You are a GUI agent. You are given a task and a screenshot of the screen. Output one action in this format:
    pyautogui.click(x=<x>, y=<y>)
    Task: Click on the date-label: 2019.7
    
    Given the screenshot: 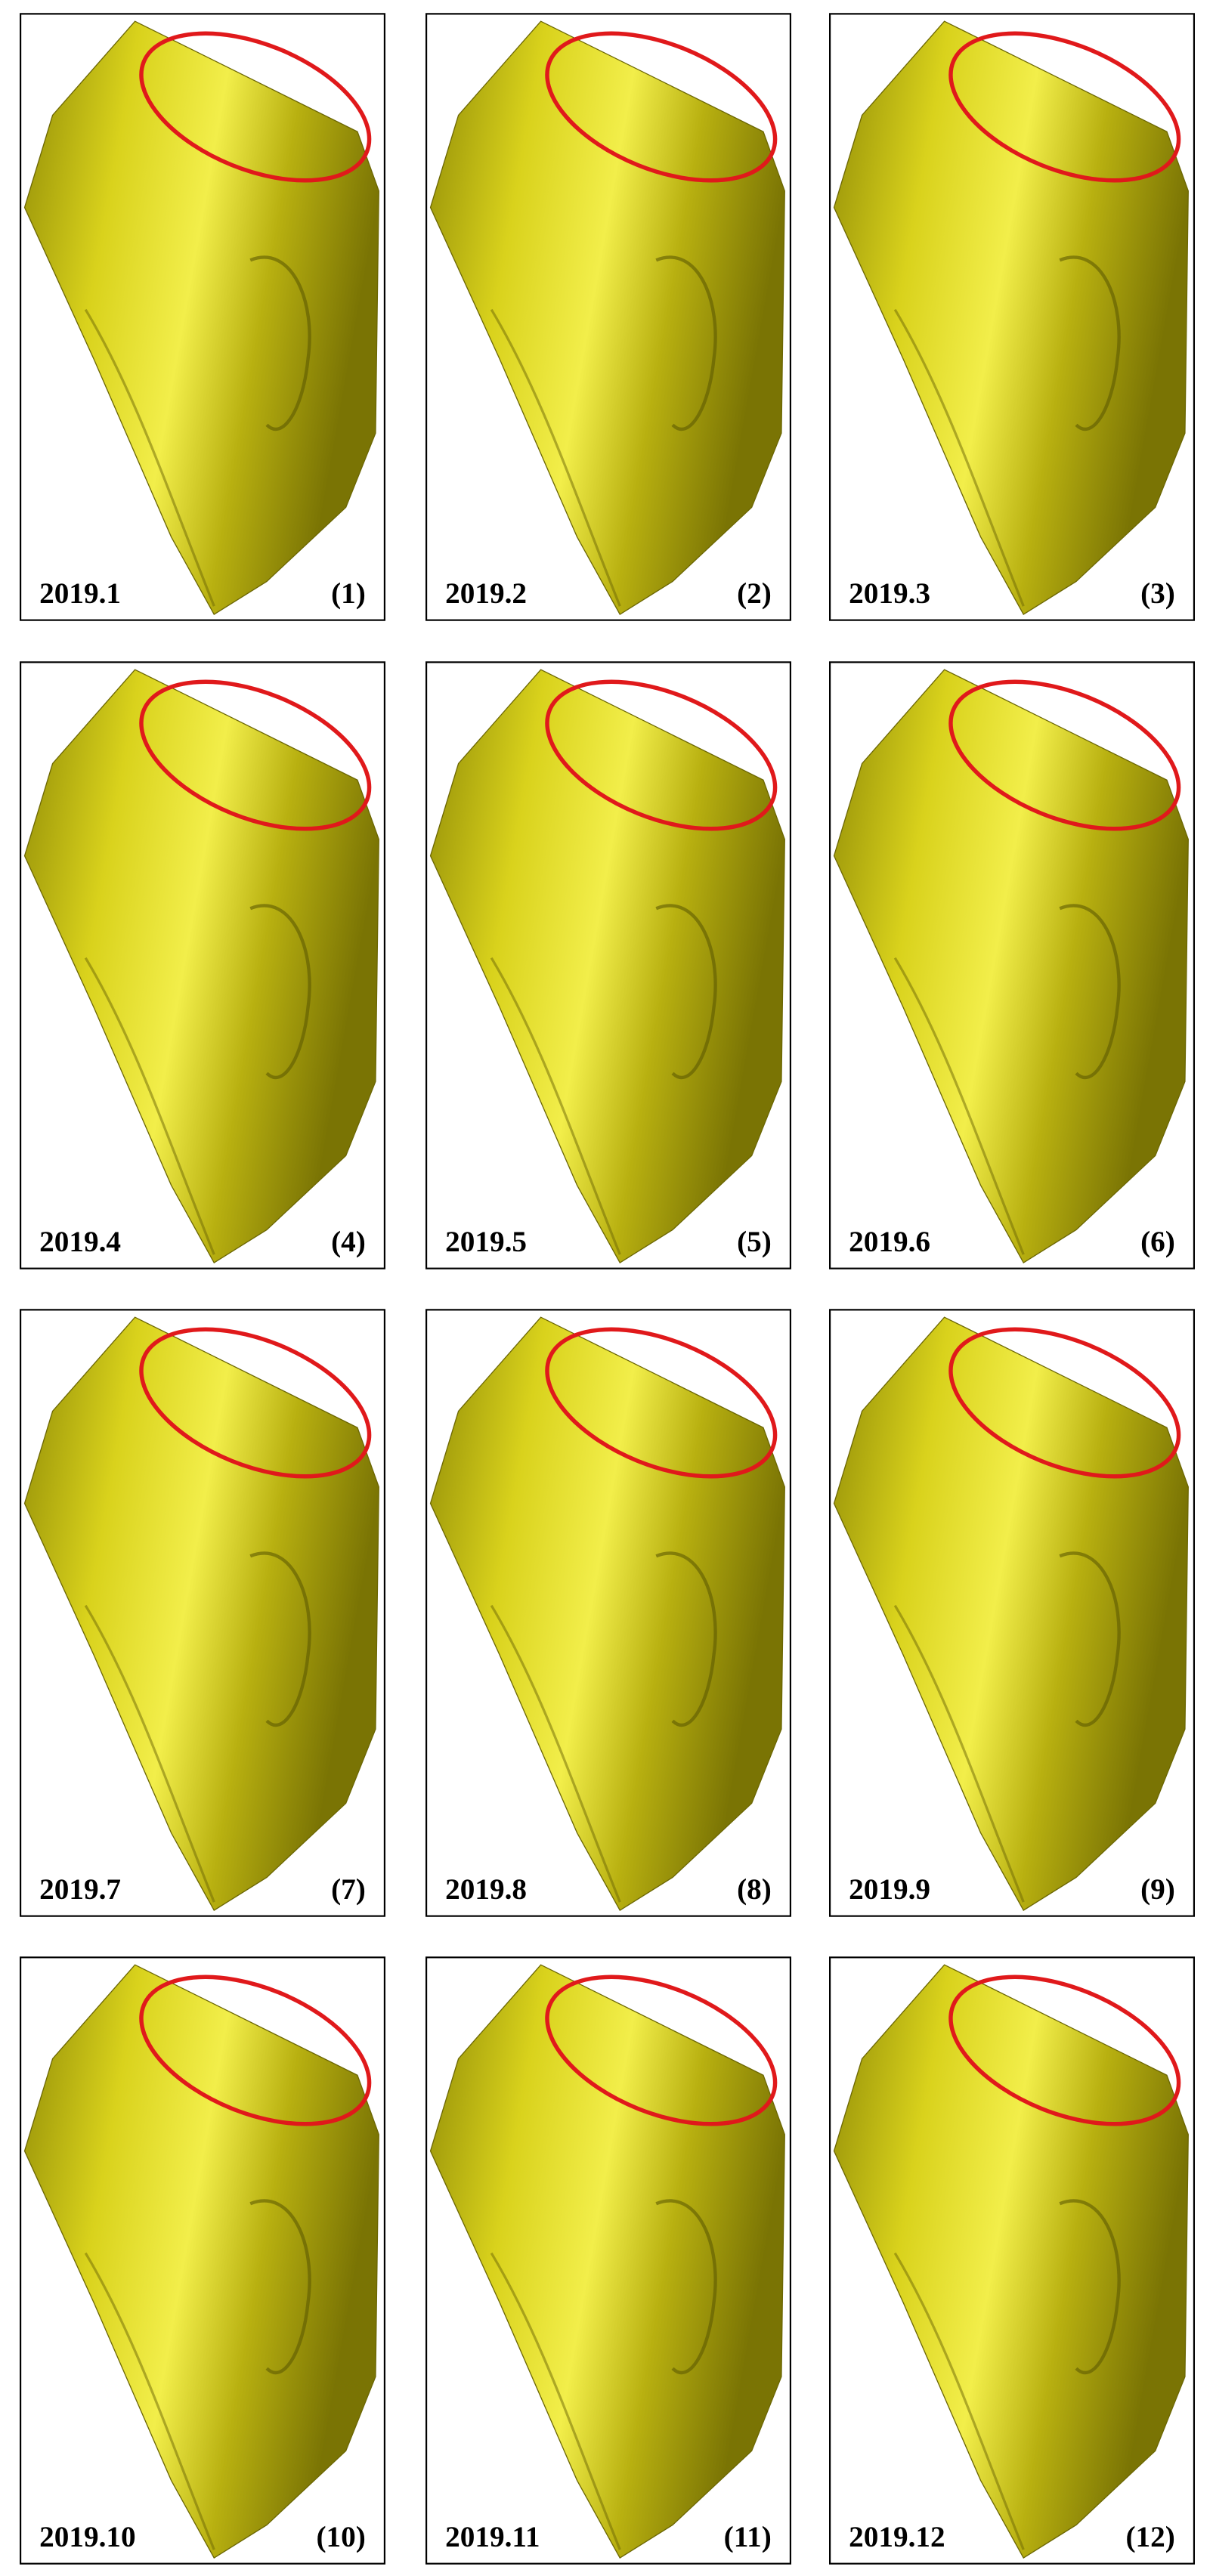 What is the action you would take?
    pyautogui.click(x=80, y=1889)
    